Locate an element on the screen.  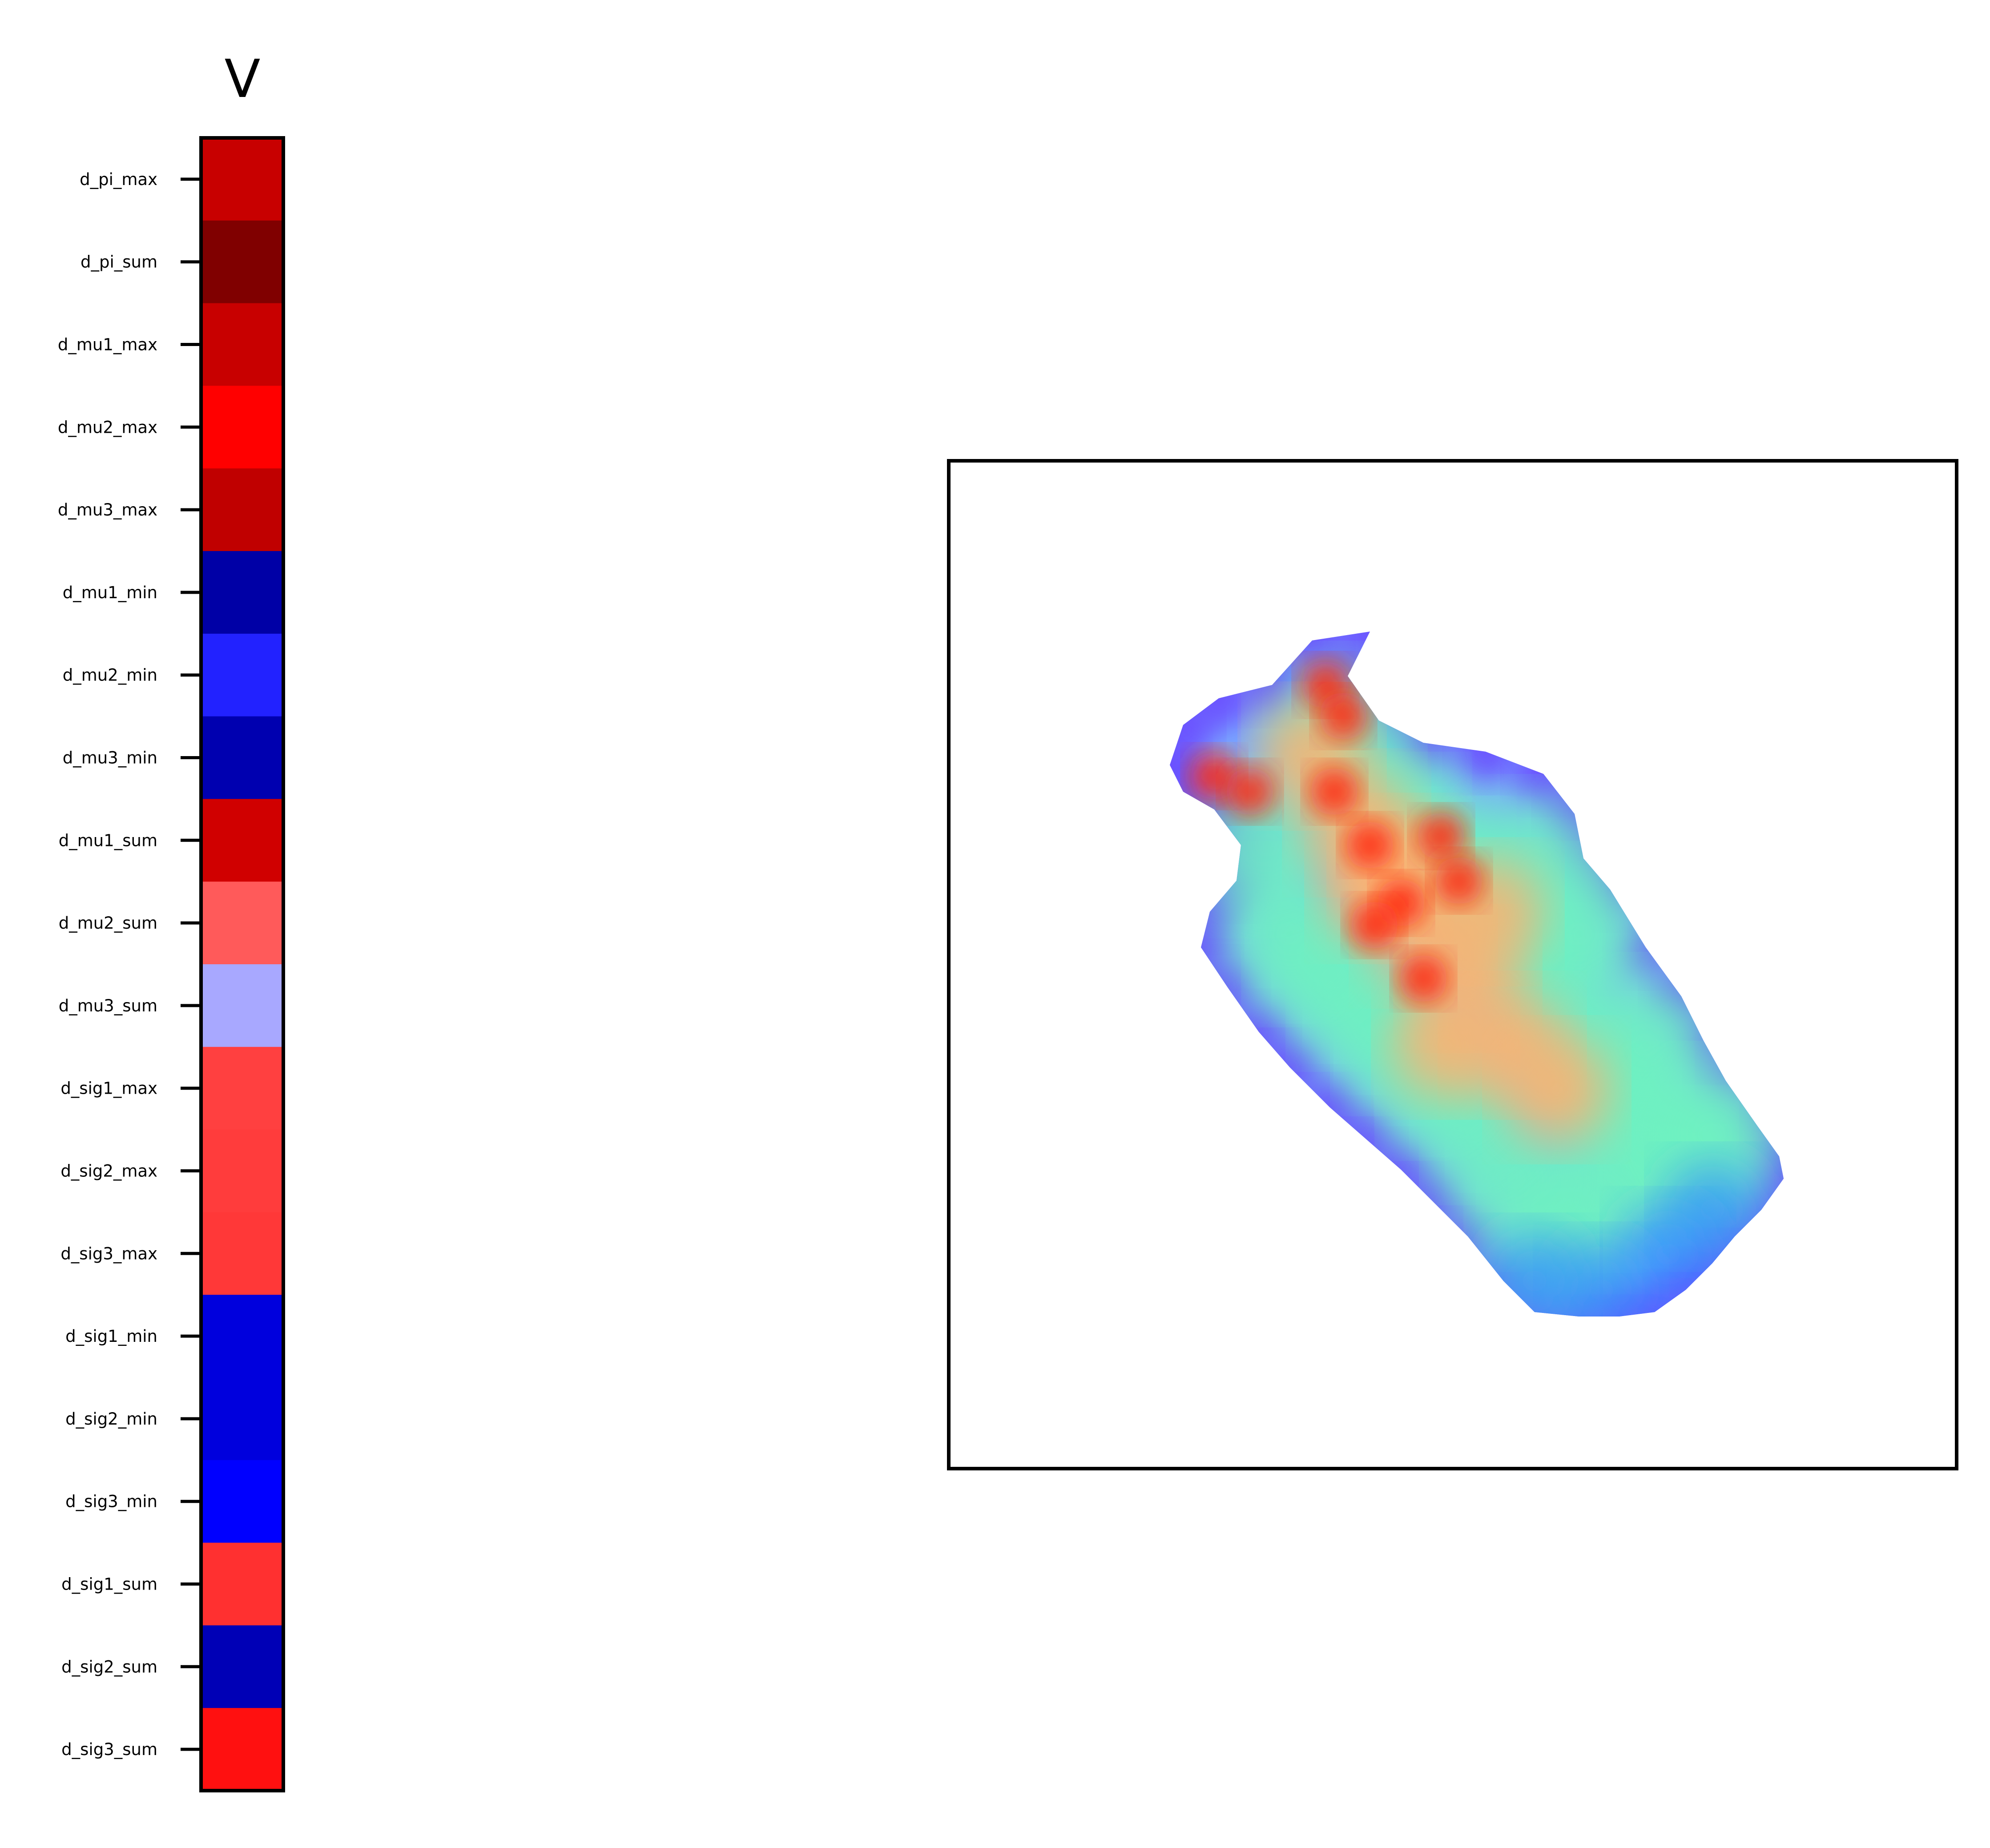
heatmap-cell-d-mu3-min is located at coordinates (242, 758).